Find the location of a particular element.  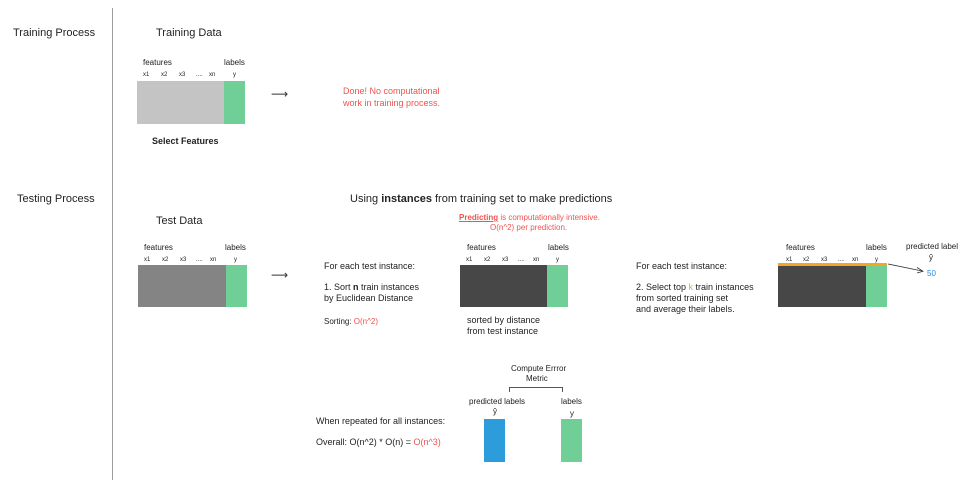

divider-line is located at coordinates (112, 244).